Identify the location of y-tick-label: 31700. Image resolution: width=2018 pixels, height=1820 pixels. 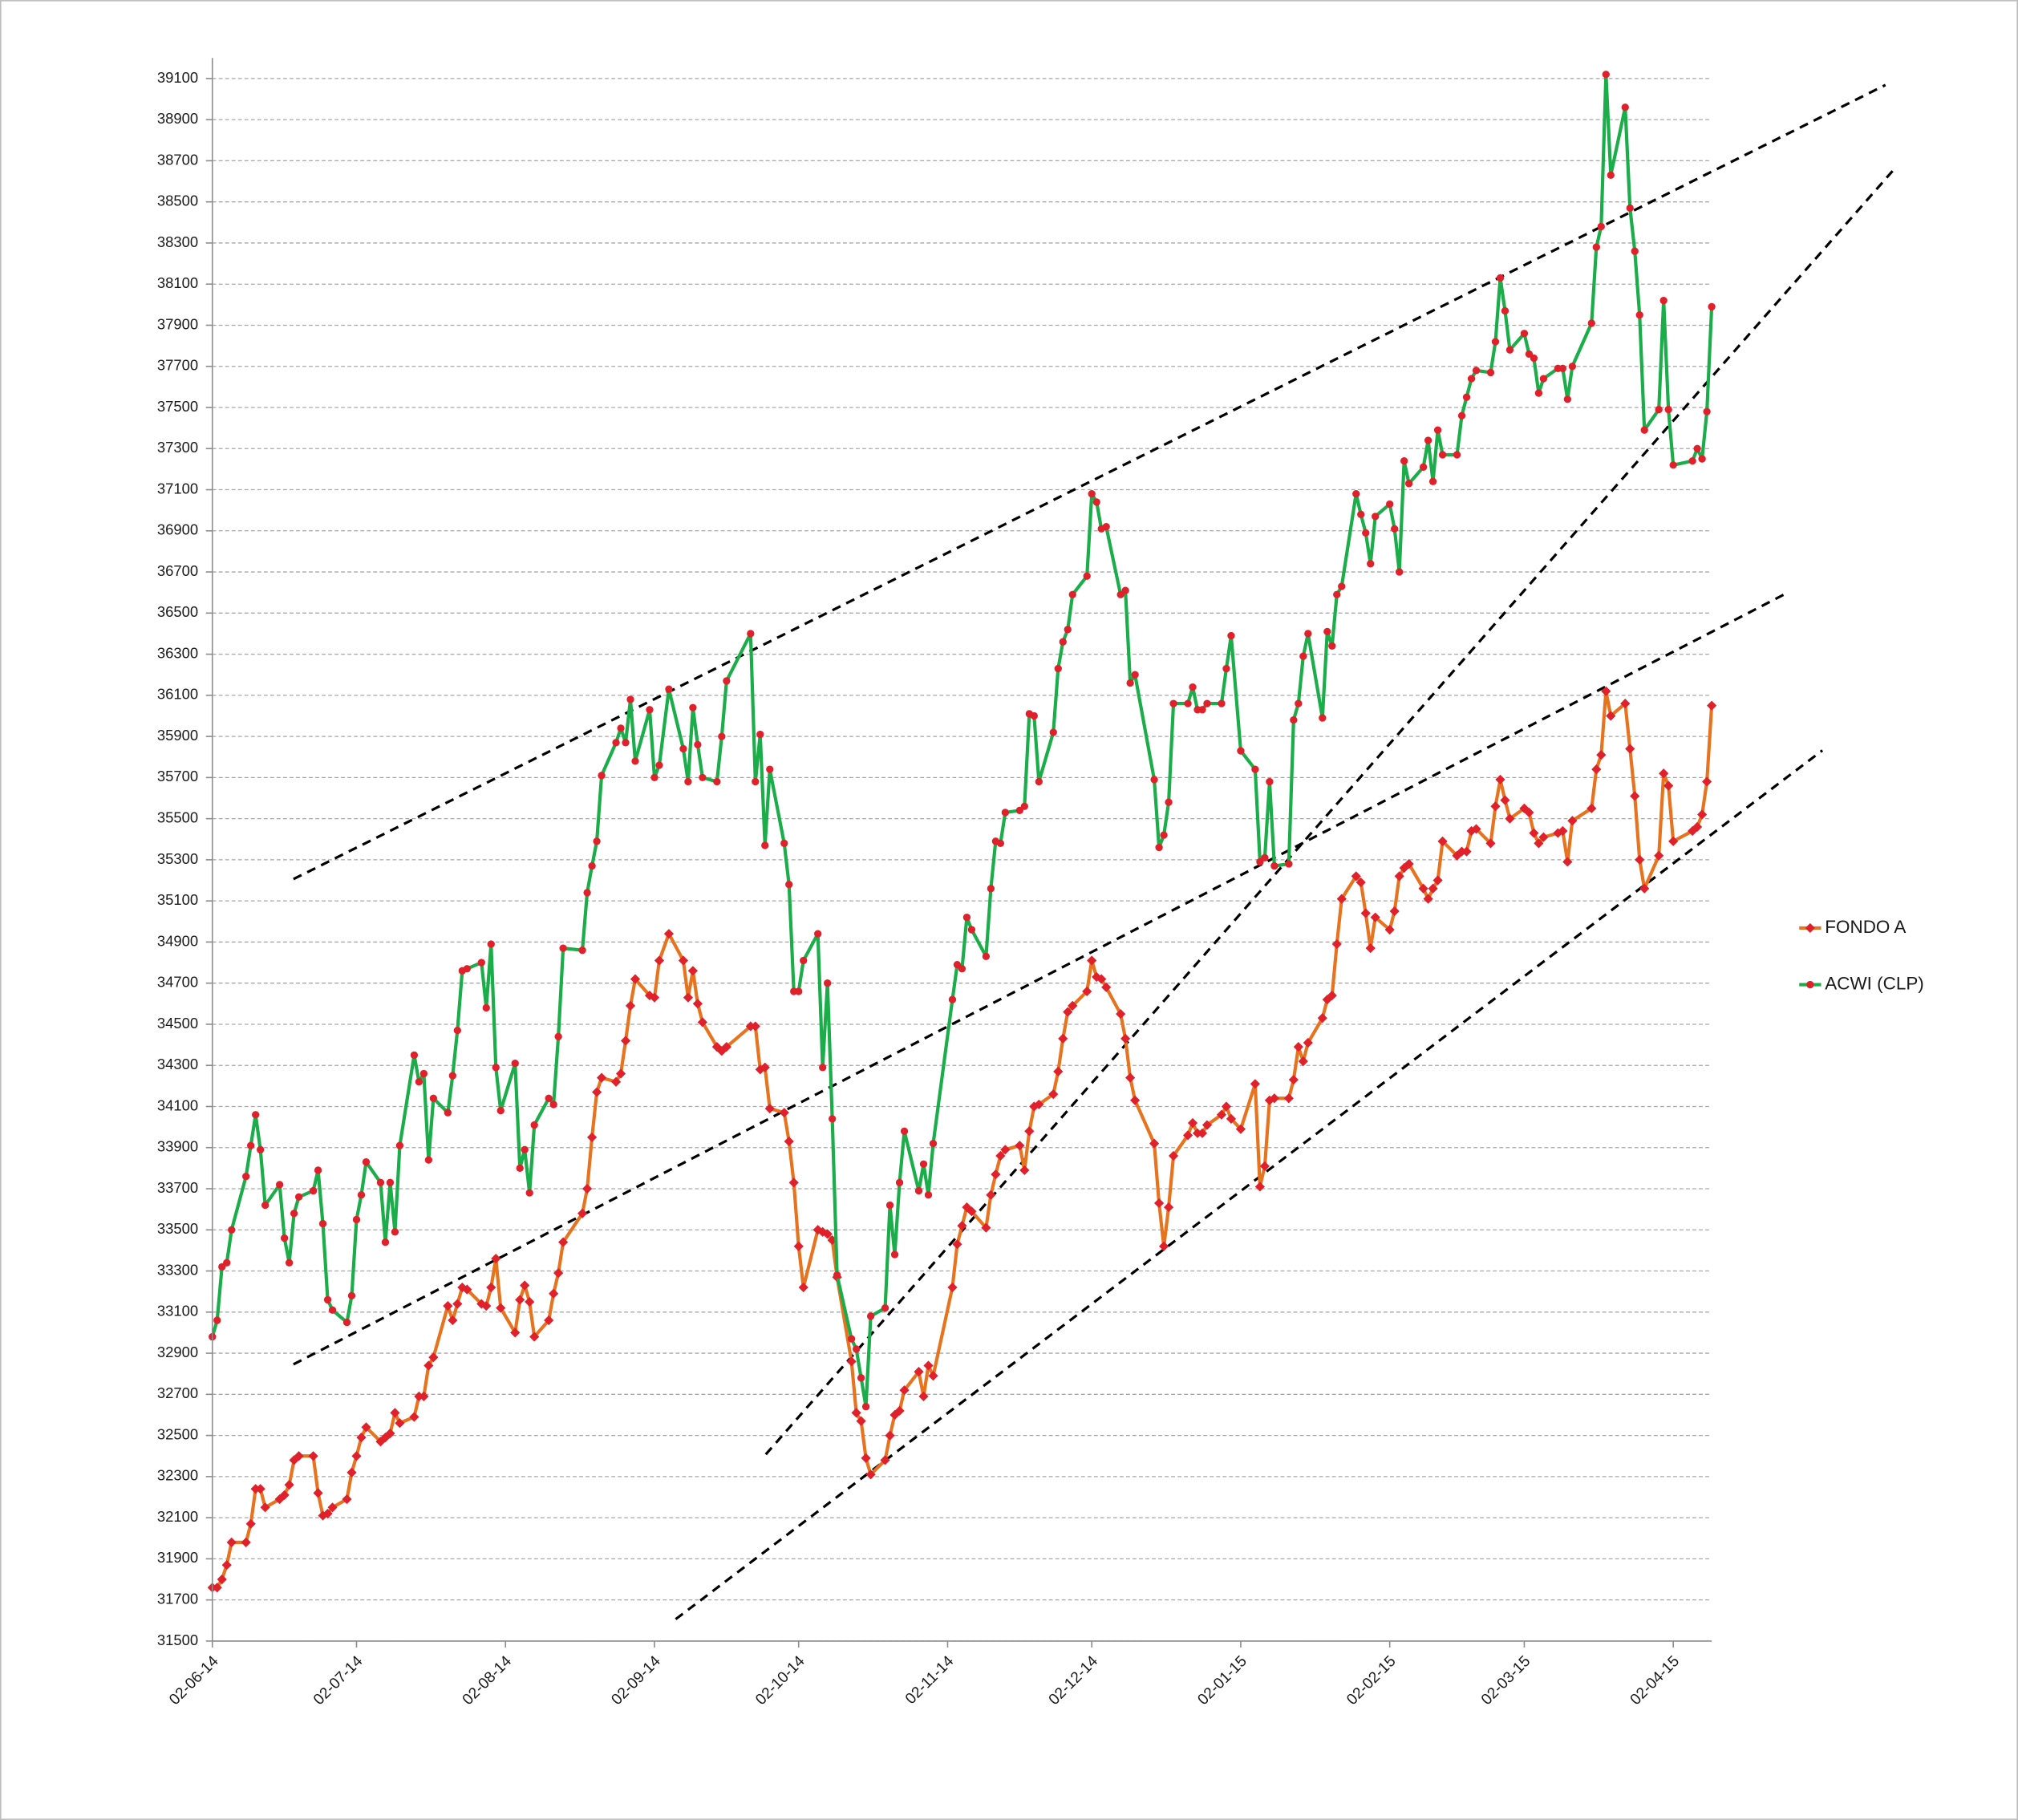
(177, 1599).